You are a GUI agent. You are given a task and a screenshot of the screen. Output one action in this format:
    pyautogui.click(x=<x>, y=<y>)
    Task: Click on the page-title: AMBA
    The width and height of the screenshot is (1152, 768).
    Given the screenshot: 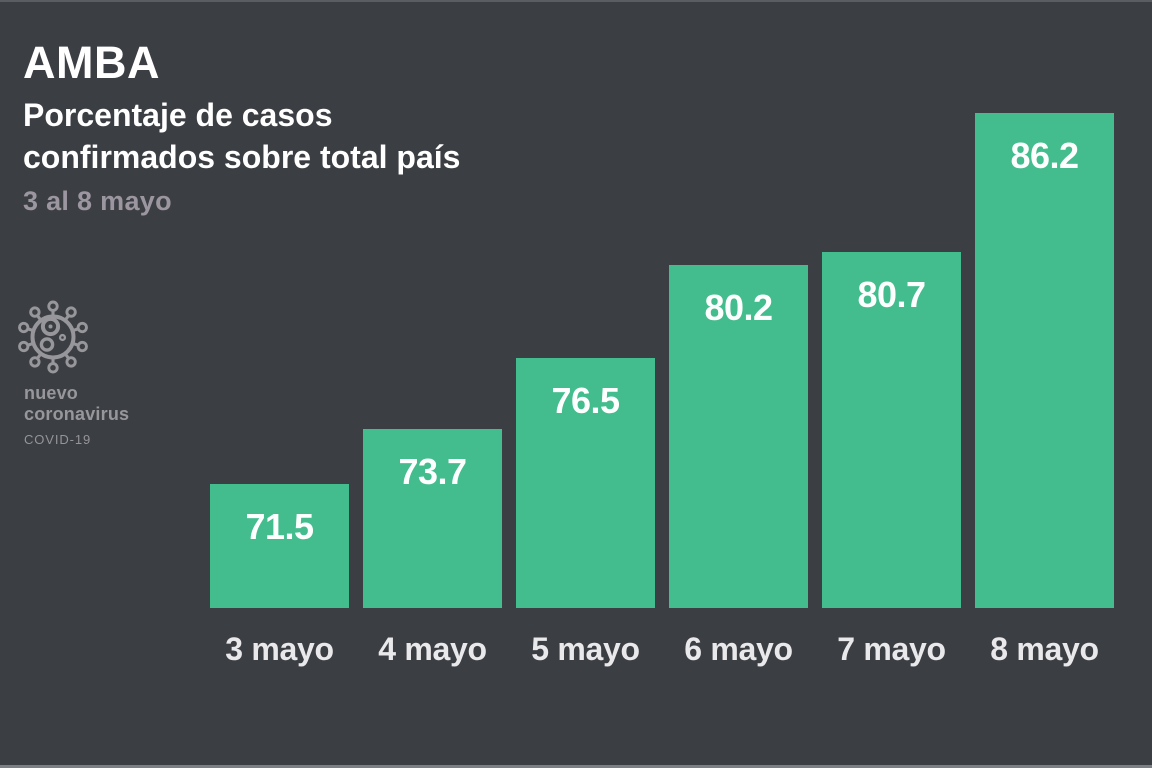 What is the action you would take?
    pyautogui.click(x=91, y=62)
    